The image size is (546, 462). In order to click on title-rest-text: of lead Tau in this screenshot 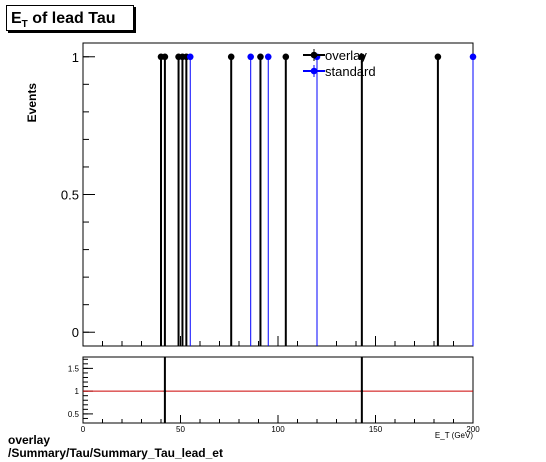, I will do `click(71, 18)`.